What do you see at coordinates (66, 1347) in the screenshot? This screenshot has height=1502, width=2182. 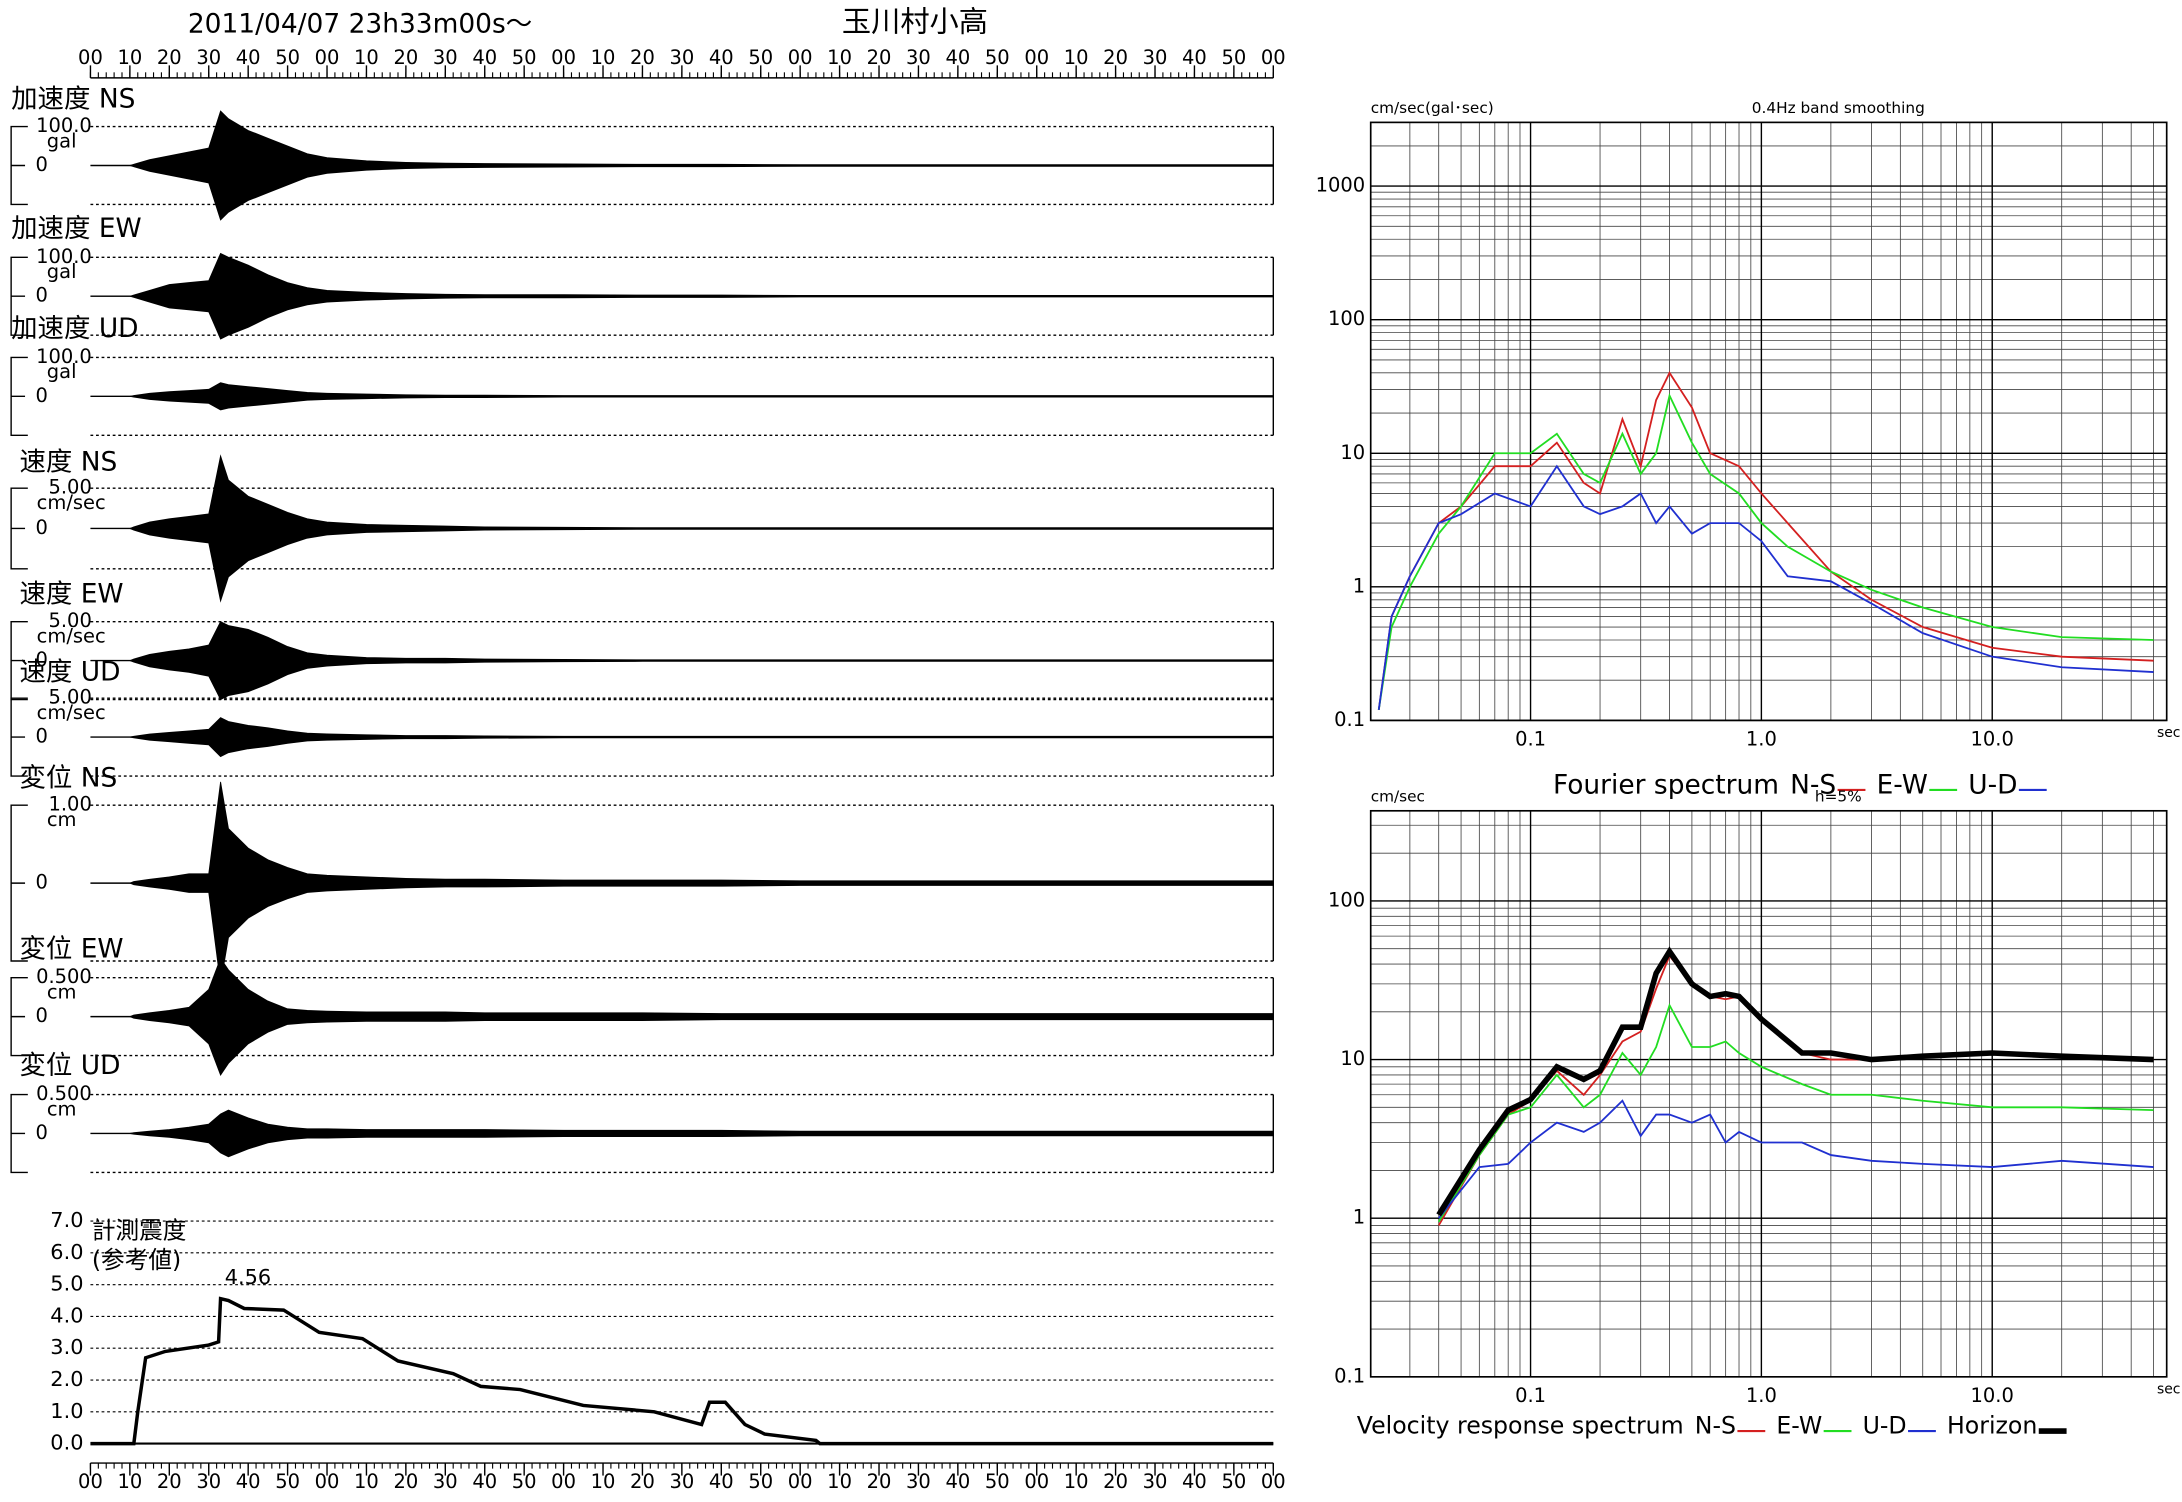 I see `y-tick-label: 3.0` at bounding box center [66, 1347].